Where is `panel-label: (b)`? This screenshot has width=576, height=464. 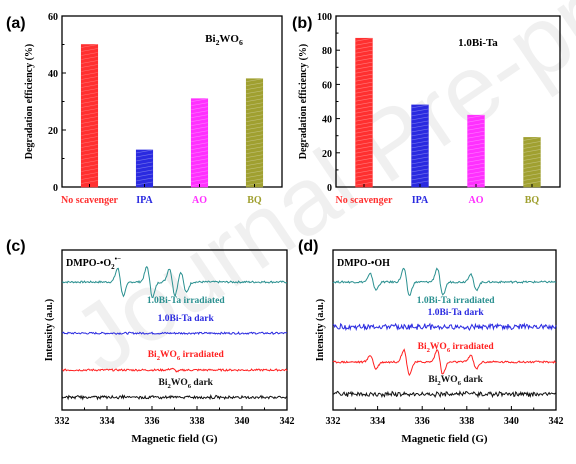 panel-label: (b) is located at coordinates (302, 23).